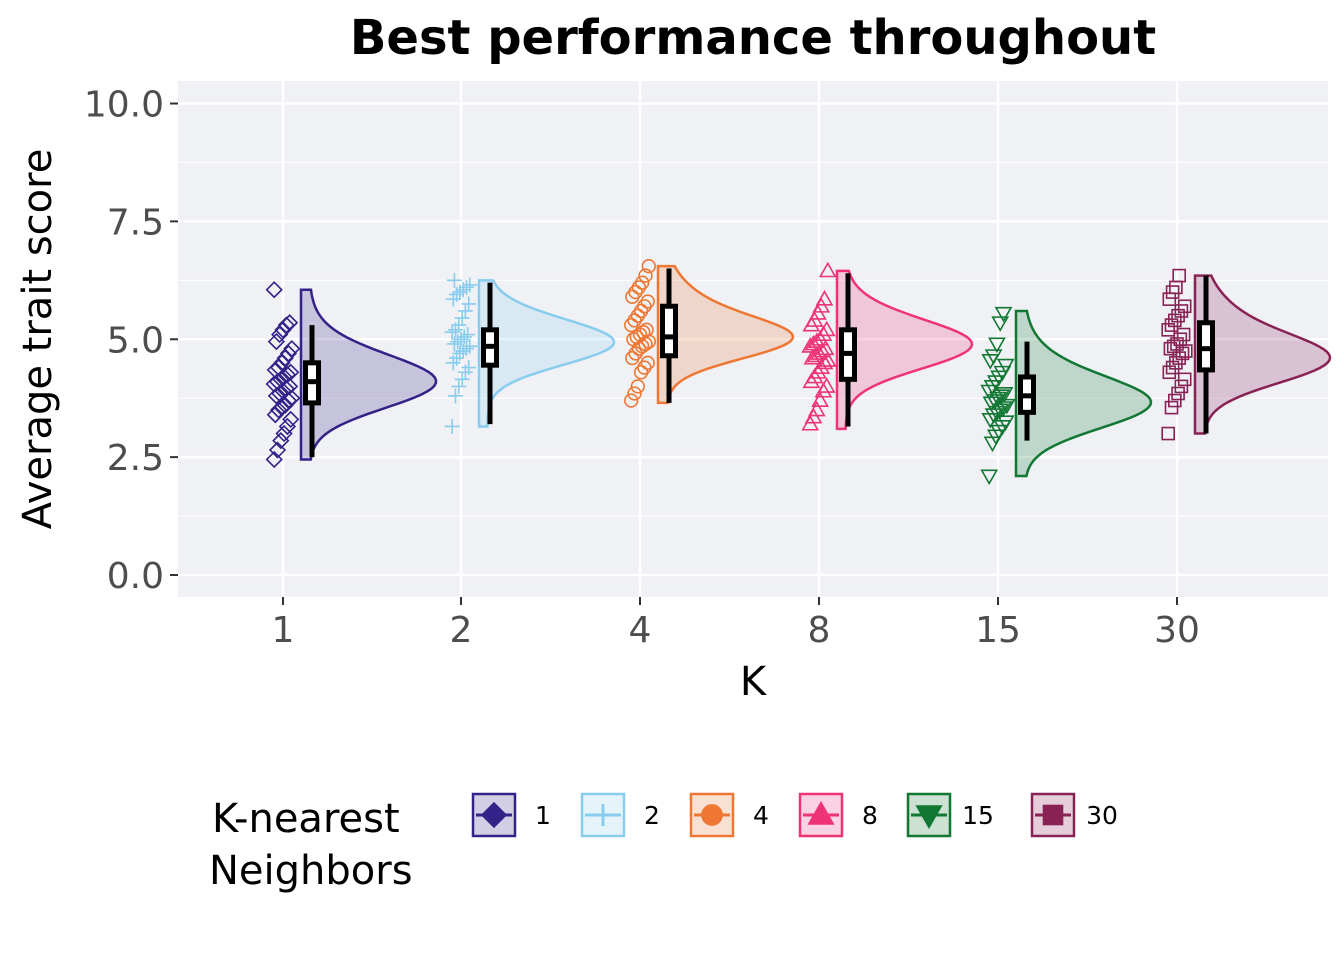 The width and height of the screenshot is (1344, 960). I want to click on chart-title: Best performance throughout, so click(753, 38).